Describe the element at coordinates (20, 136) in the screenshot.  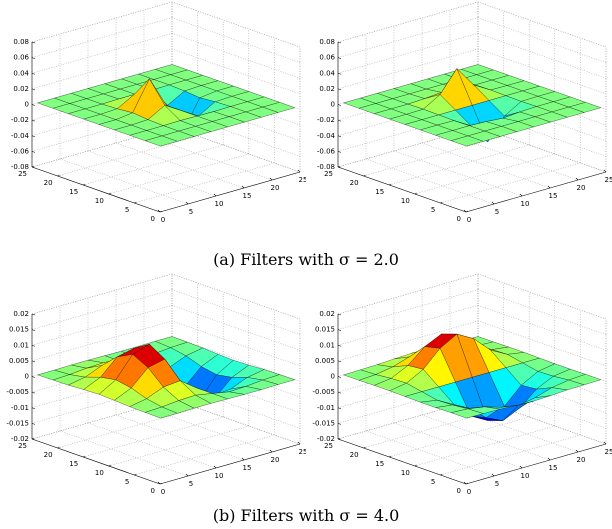
I see `z-tick-label: -0.04` at that location.